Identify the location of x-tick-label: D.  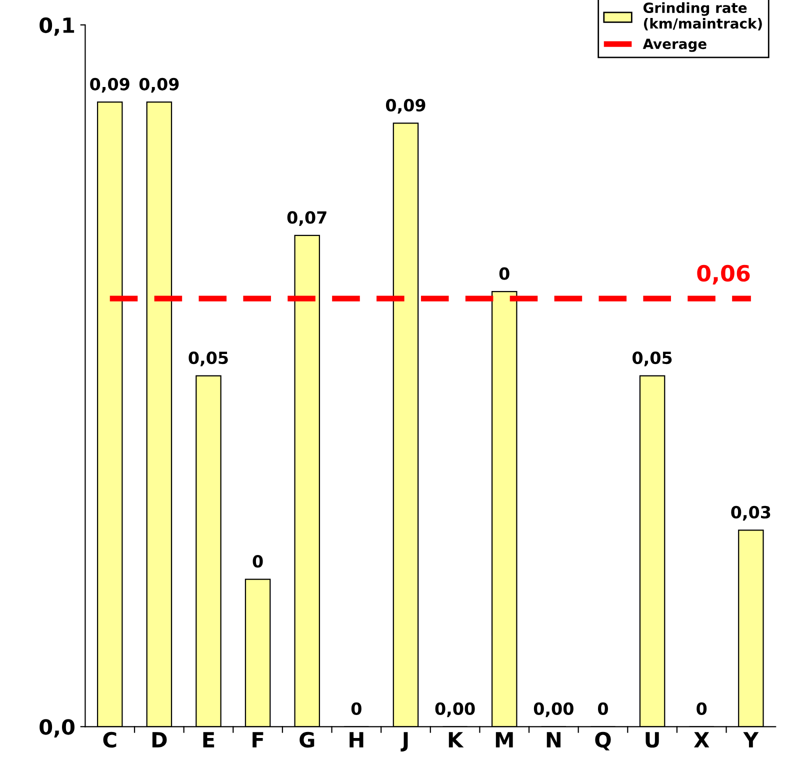
(159, 740).